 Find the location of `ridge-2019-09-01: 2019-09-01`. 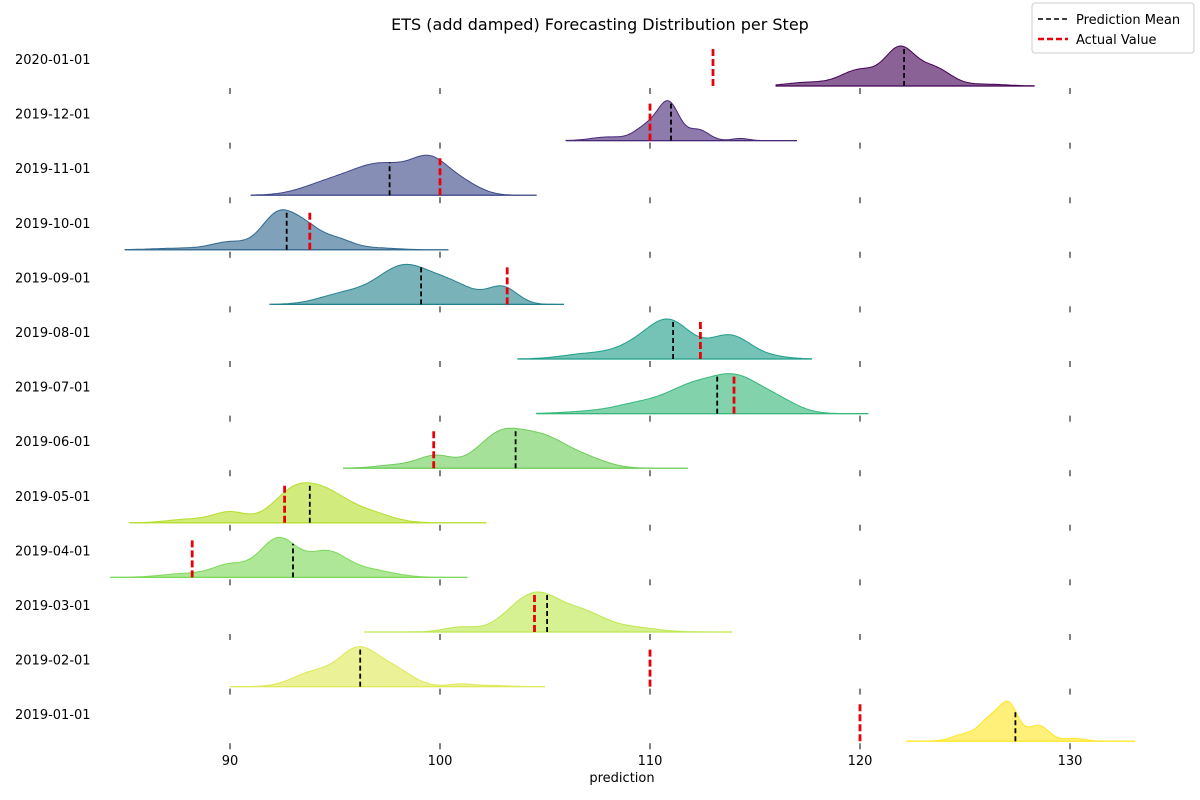

ridge-2019-09-01: 2019-09-01 is located at coordinates (543, 288).